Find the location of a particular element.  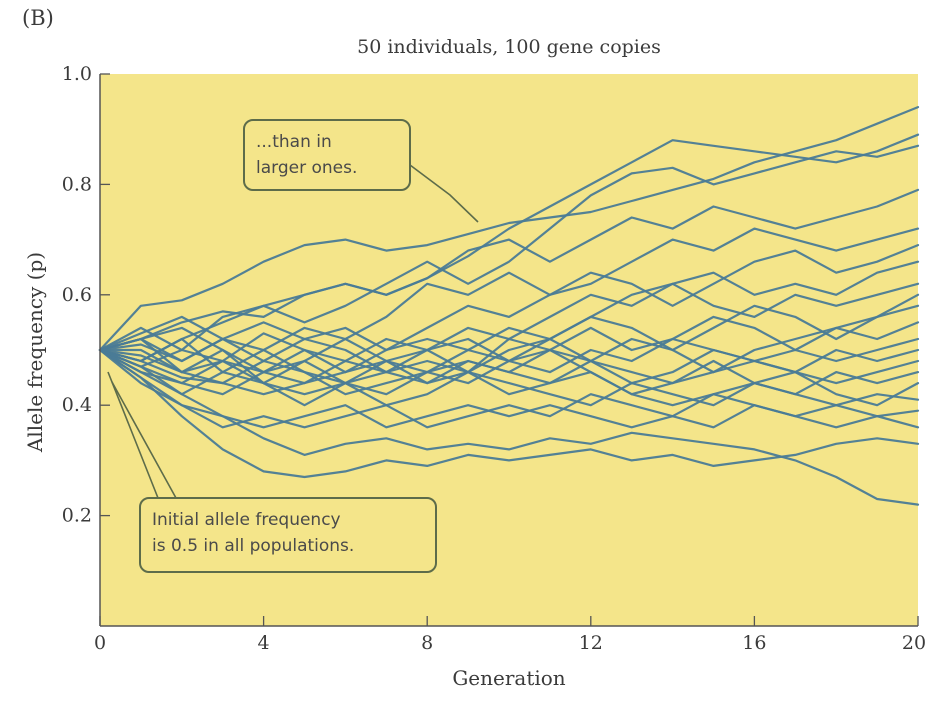

callout-bottom-line-1: Initial allele frequency is located at coordinates (246, 520).